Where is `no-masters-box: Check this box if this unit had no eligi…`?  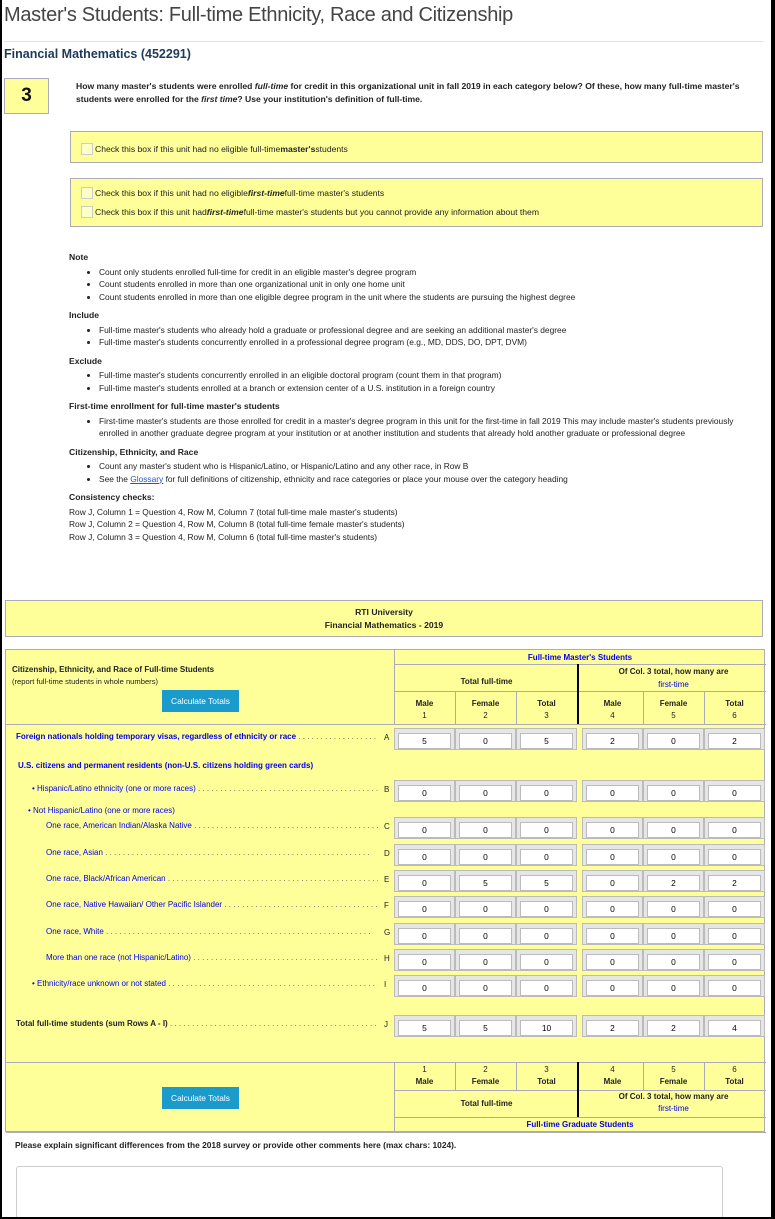
no-masters-box: Check this box if this unit had no eligi… is located at coordinates (416, 147).